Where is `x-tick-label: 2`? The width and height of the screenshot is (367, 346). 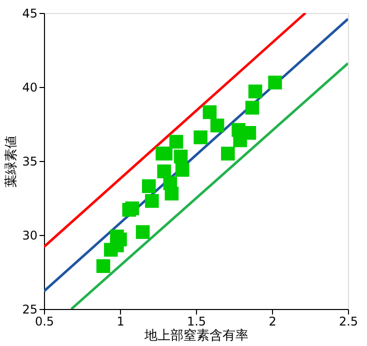
x-tick-label: 2 is located at coordinates (272, 321).